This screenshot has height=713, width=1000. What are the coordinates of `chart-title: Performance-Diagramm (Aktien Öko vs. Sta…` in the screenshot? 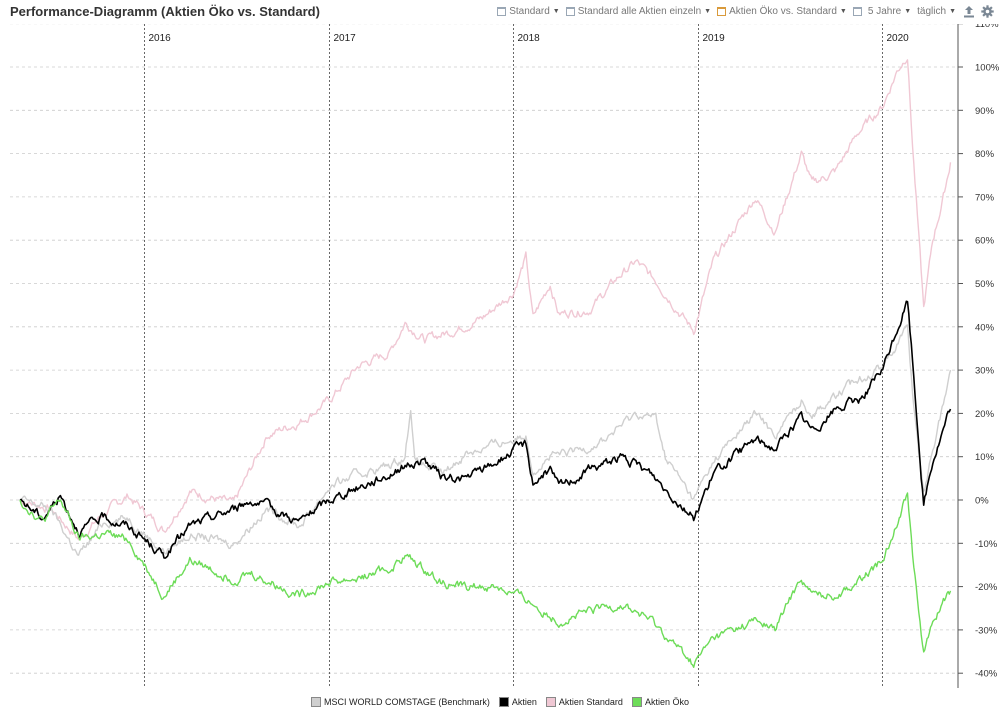 It's located at (165, 11).